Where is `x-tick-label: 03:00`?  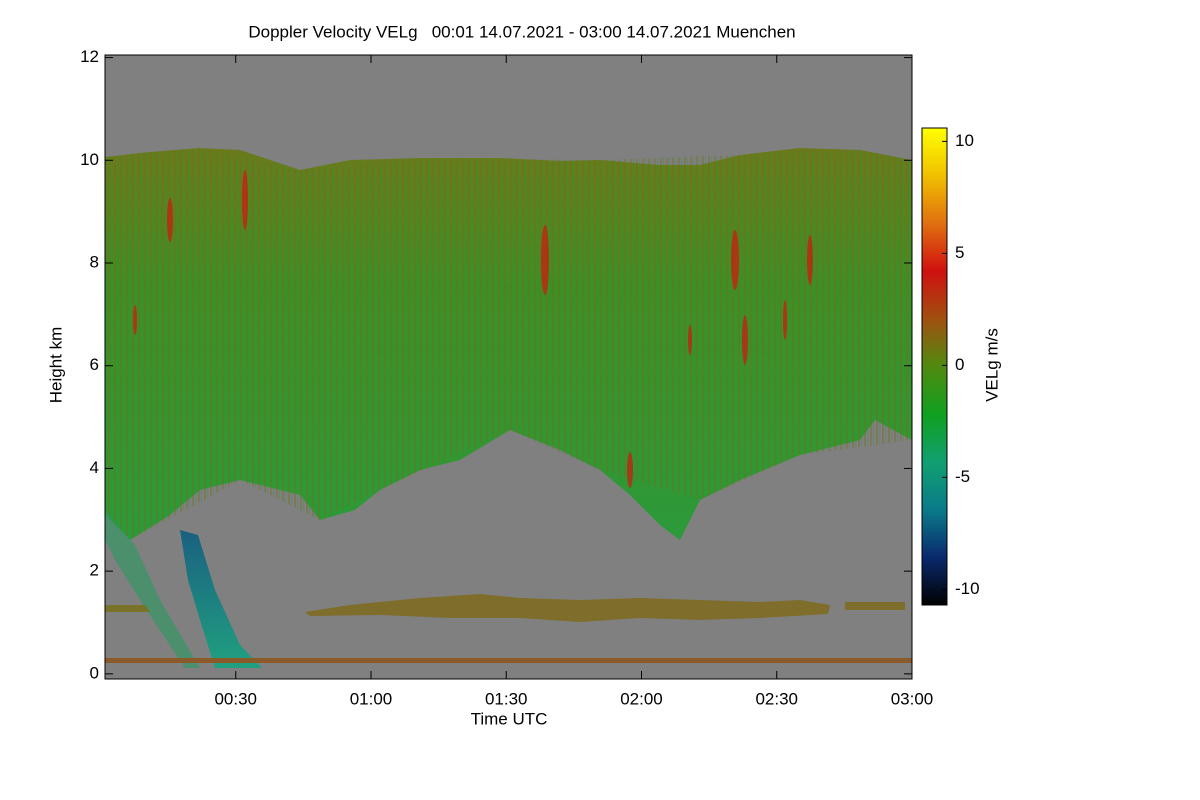
x-tick-label: 03:00 is located at coordinates (912, 698).